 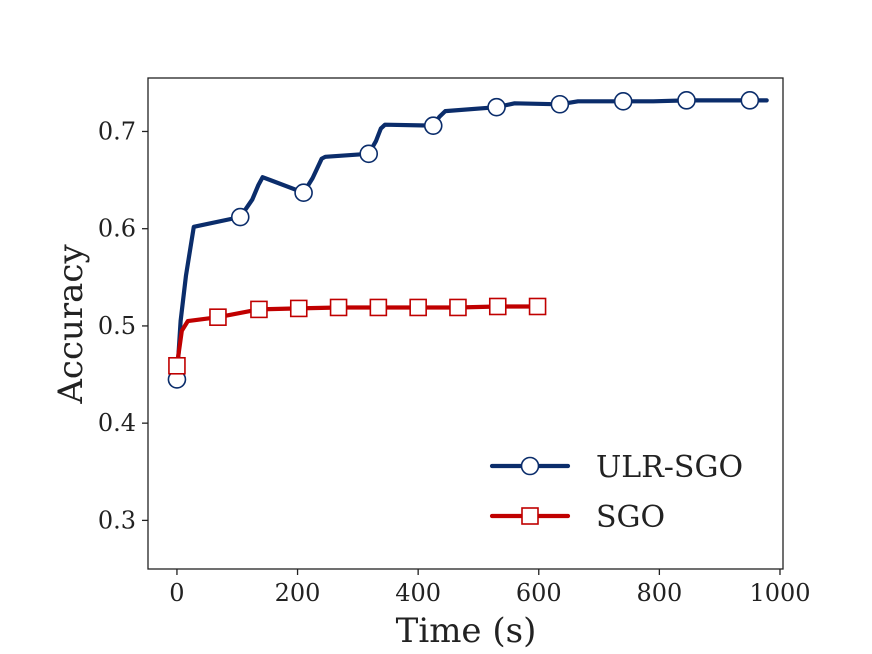 I want to click on y-tick-label: 0.3, so click(x=117, y=520).